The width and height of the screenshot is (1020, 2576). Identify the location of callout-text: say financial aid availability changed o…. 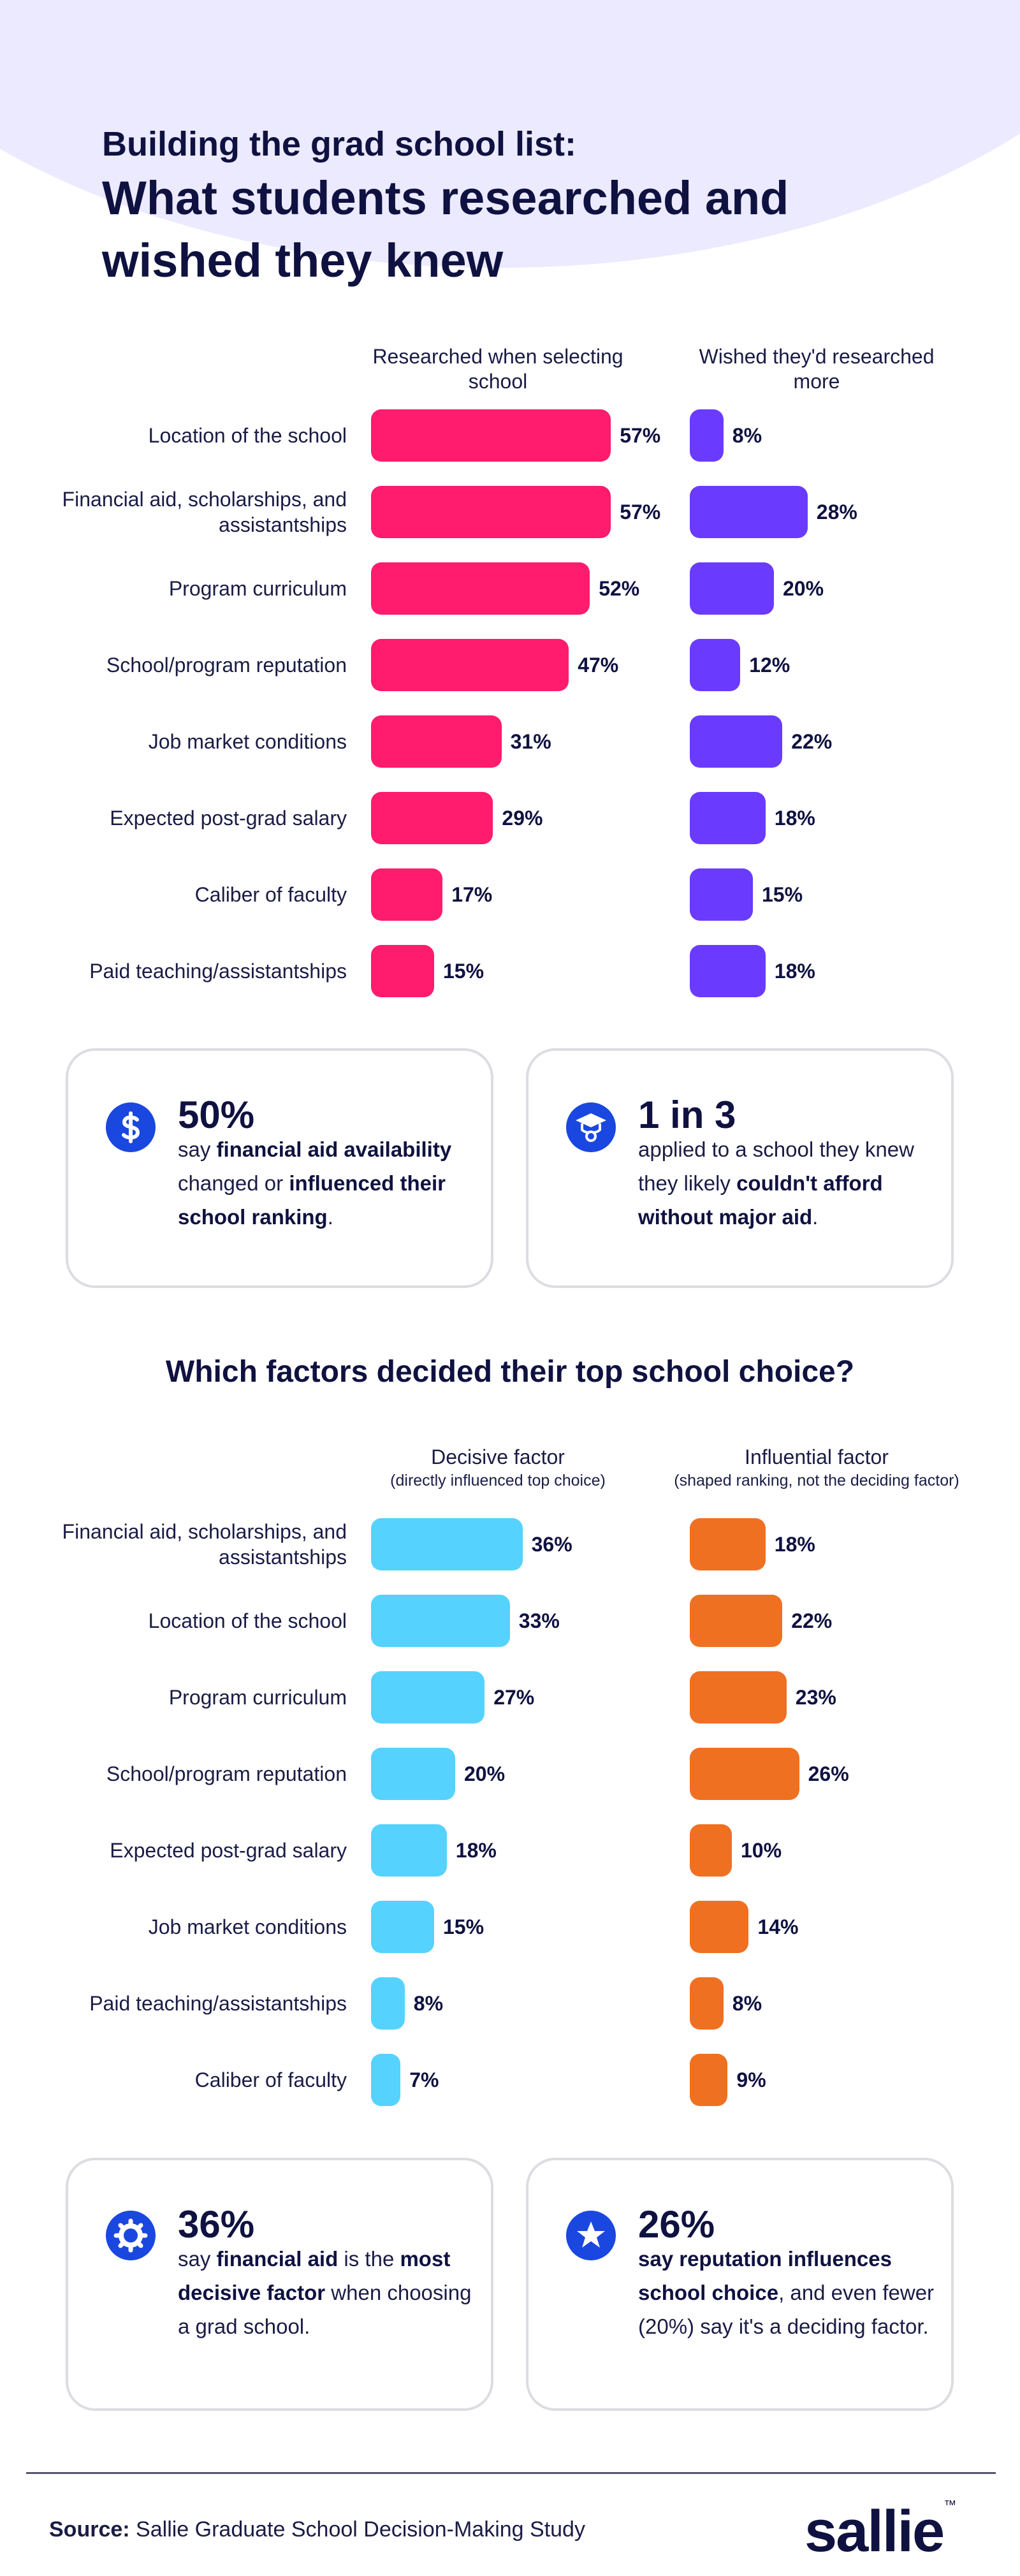
(327, 1183).